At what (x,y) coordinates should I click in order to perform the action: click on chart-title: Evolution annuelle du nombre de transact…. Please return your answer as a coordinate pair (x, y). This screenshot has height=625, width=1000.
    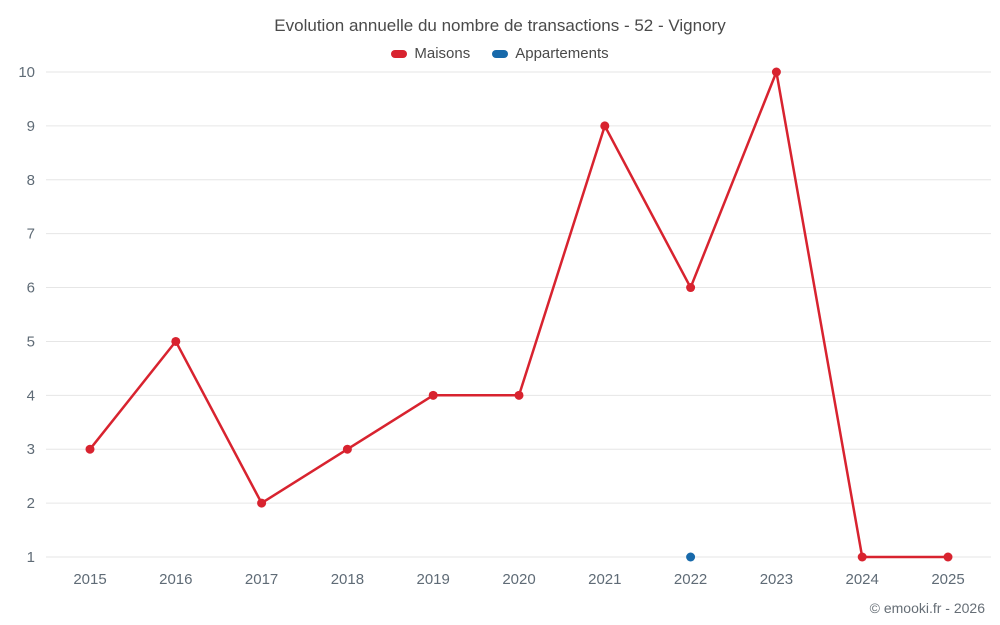
    Looking at the image, I should click on (500, 25).